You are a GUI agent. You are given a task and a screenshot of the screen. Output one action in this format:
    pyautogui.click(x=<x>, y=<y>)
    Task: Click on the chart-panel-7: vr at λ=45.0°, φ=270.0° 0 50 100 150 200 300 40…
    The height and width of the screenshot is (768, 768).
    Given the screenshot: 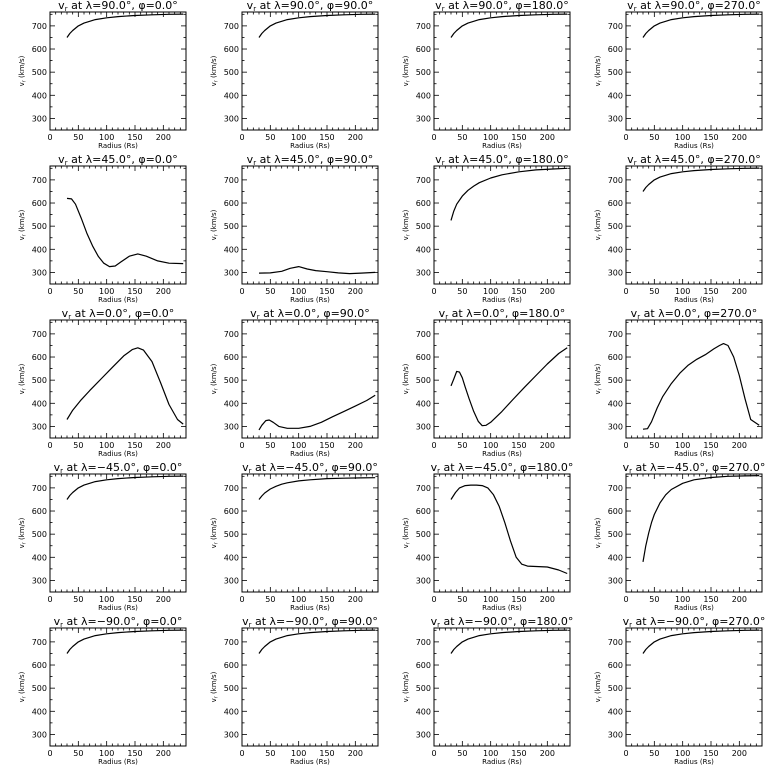 What is the action you would take?
    pyautogui.click(x=678, y=228)
    